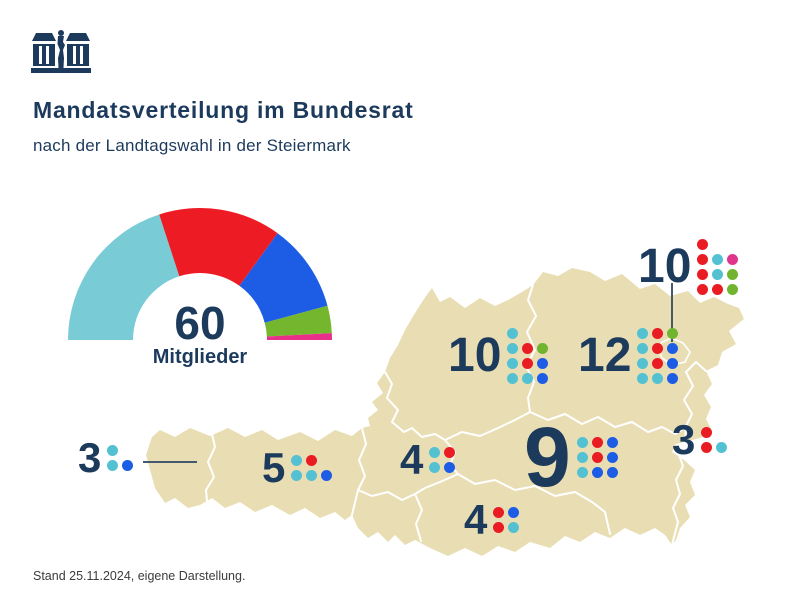 The height and width of the screenshot is (600, 800). What do you see at coordinates (658, 356) in the screenshot?
I see `seat-dots-niederoesterreich` at bounding box center [658, 356].